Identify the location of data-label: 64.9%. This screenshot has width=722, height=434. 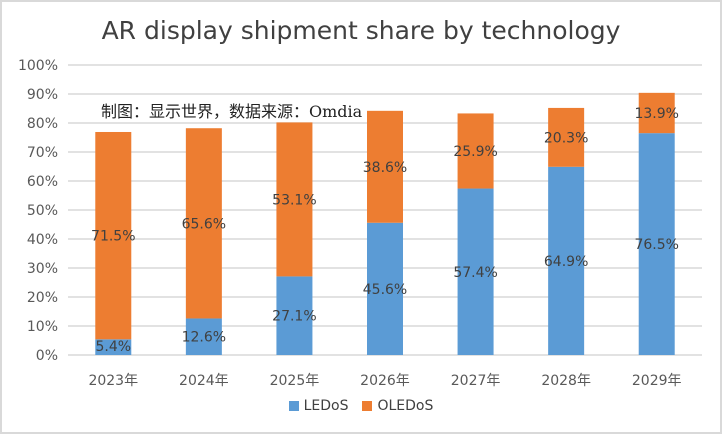
(566, 262).